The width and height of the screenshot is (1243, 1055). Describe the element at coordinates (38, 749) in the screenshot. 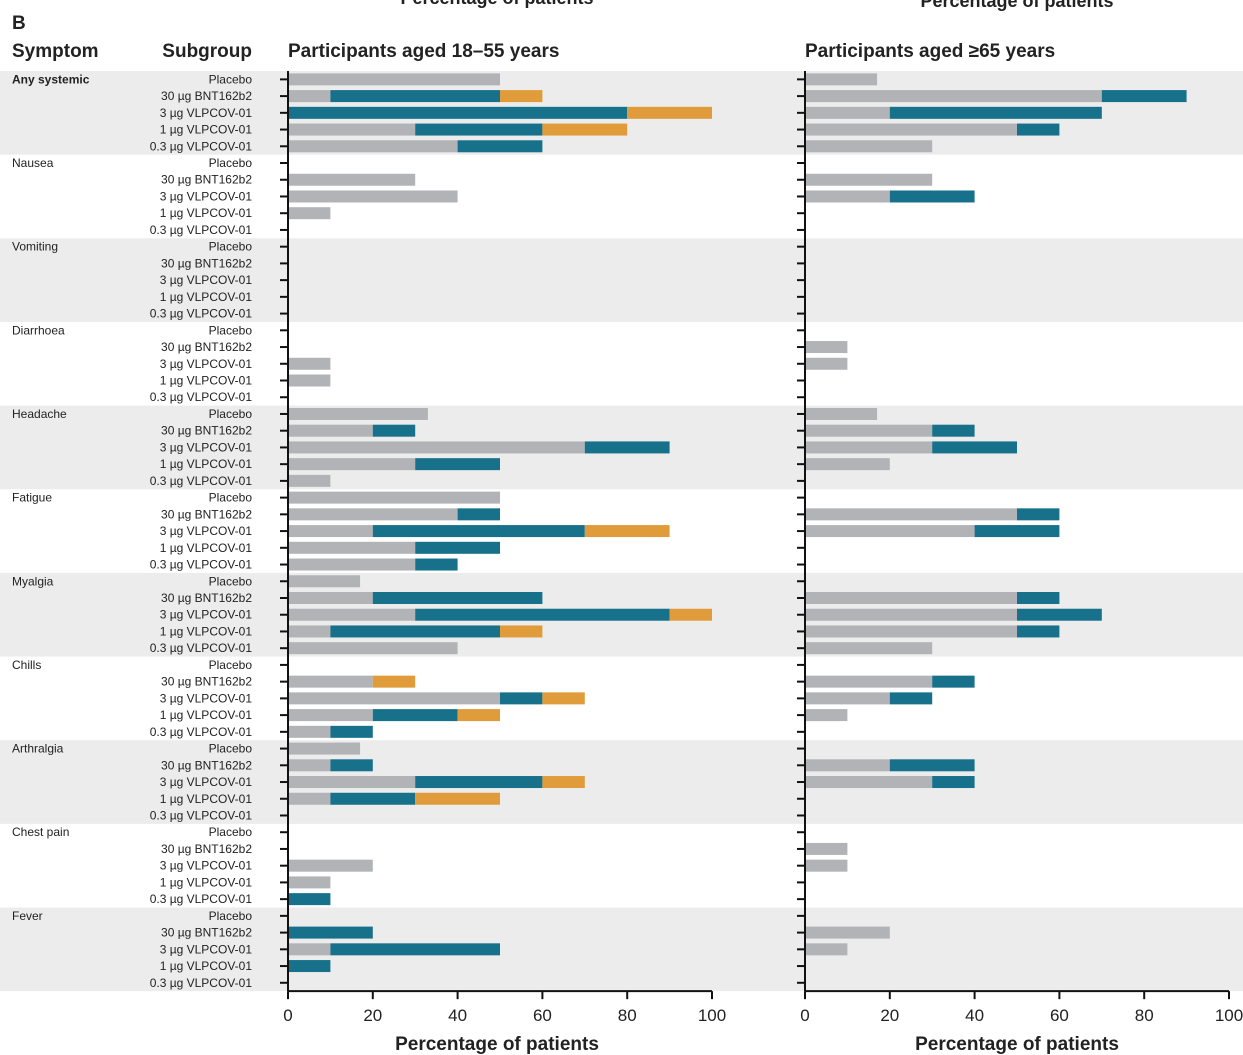

I see `symptom-label: Arthralgia` at that location.